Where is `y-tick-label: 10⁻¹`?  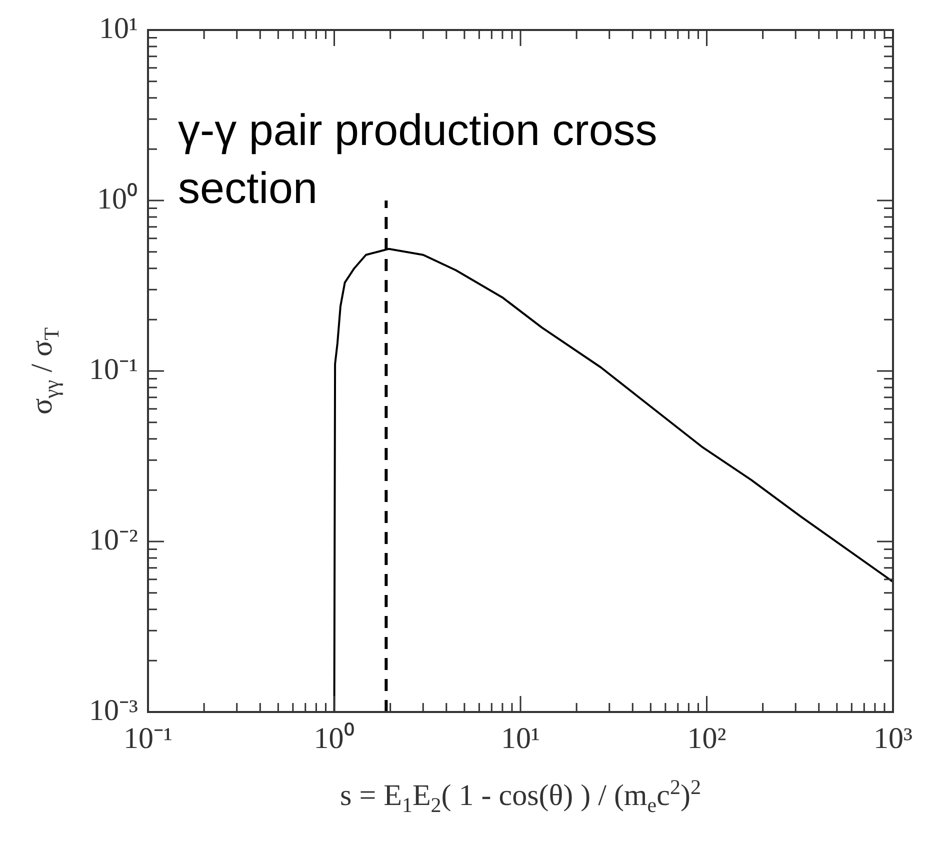
y-tick-label: 10⁻¹ is located at coordinates (113, 369).